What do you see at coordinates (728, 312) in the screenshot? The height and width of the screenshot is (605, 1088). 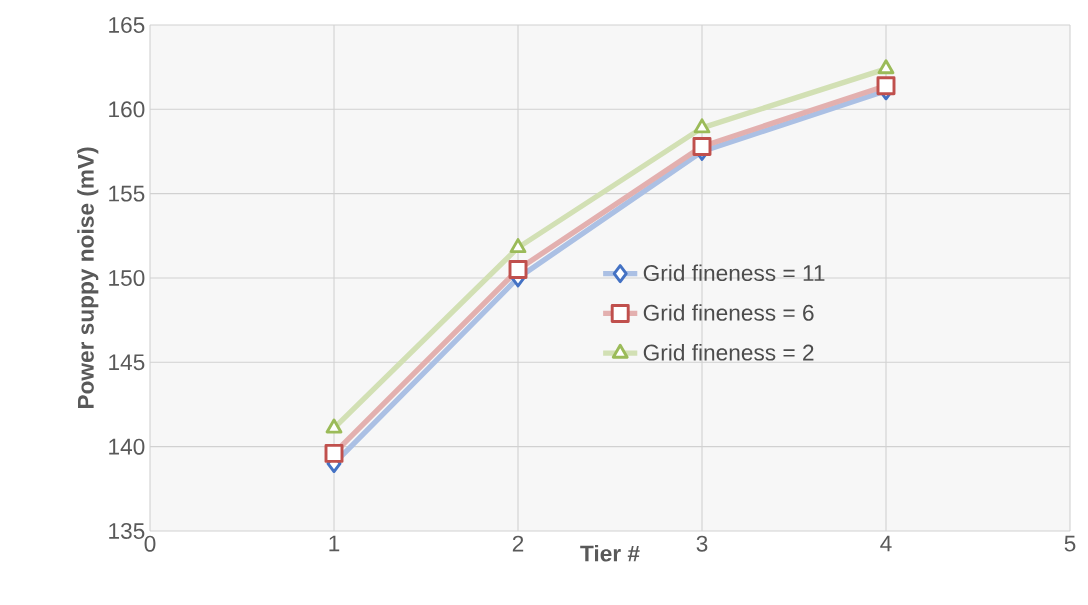 I see `legend-label: Grid fineness = 6` at bounding box center [728, 312].